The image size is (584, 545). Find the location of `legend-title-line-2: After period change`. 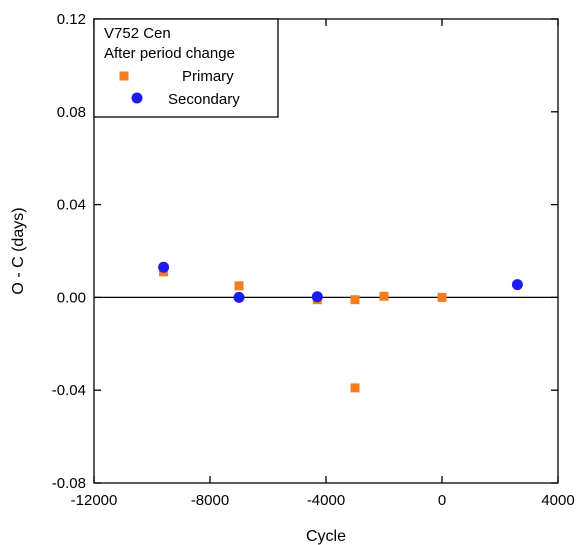

legend-title-line-2: After period change is located at coordinates (169, 53).